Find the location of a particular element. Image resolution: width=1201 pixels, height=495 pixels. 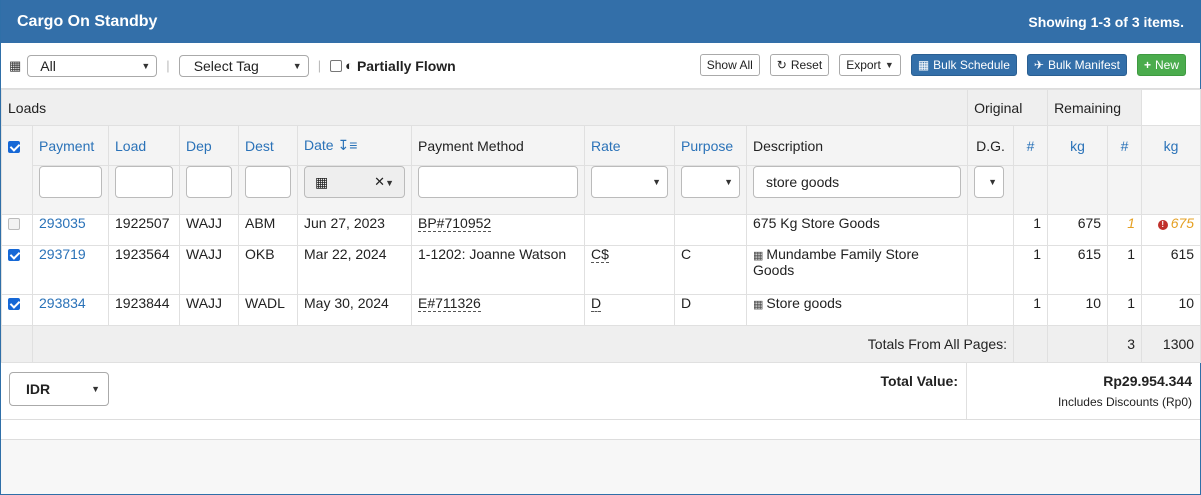

purpose-filter-select: ▼ is located at coordinates (710, 182).